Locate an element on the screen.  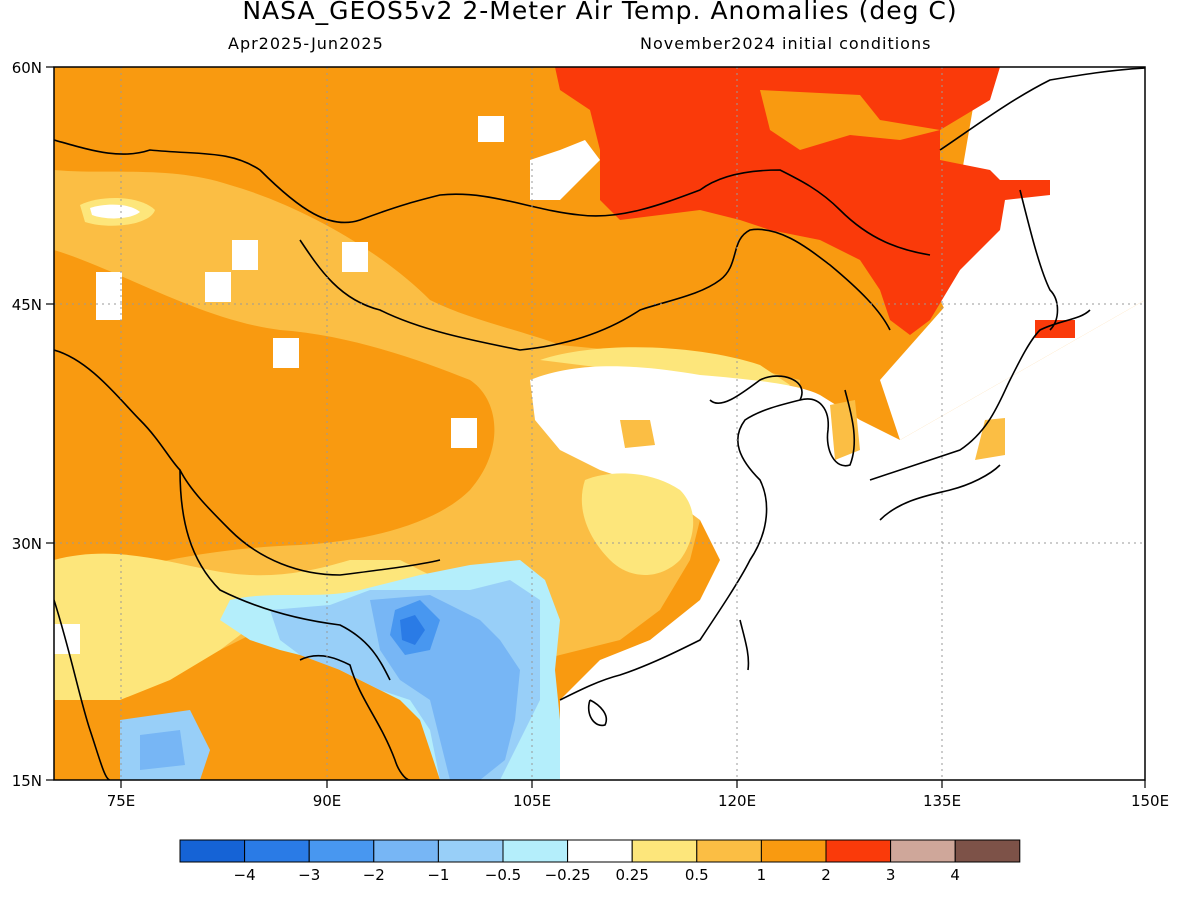
colorbar-label: −0.25 is located at coordinates (568, 875).